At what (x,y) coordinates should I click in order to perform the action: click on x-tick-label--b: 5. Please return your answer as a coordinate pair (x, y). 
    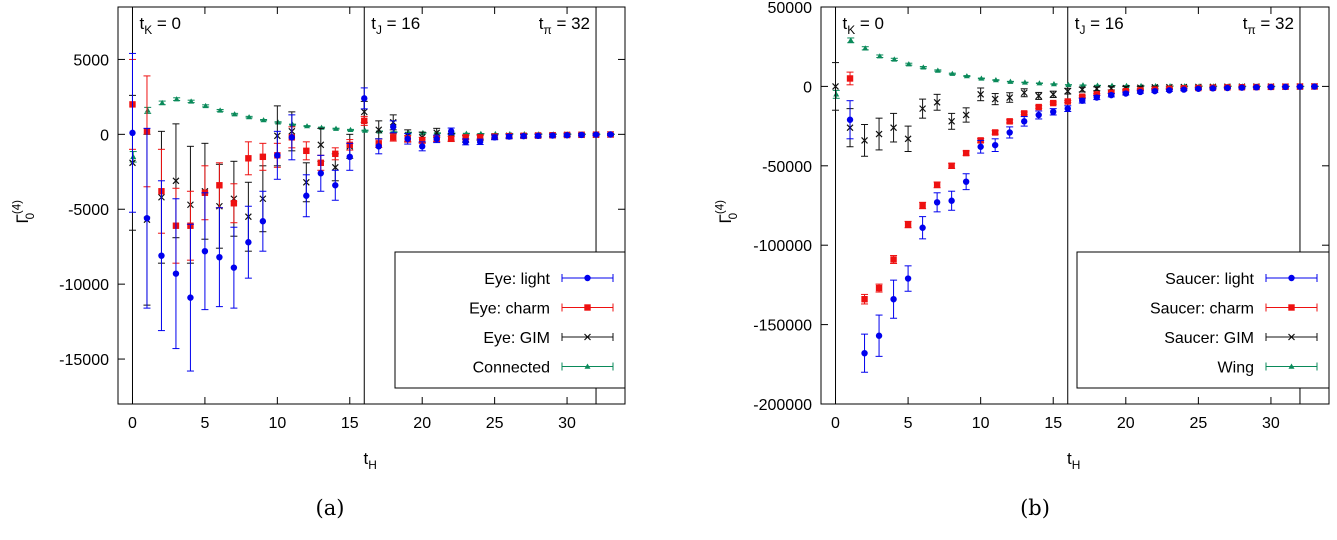
    Looking at the image, I should click on (908, 423).